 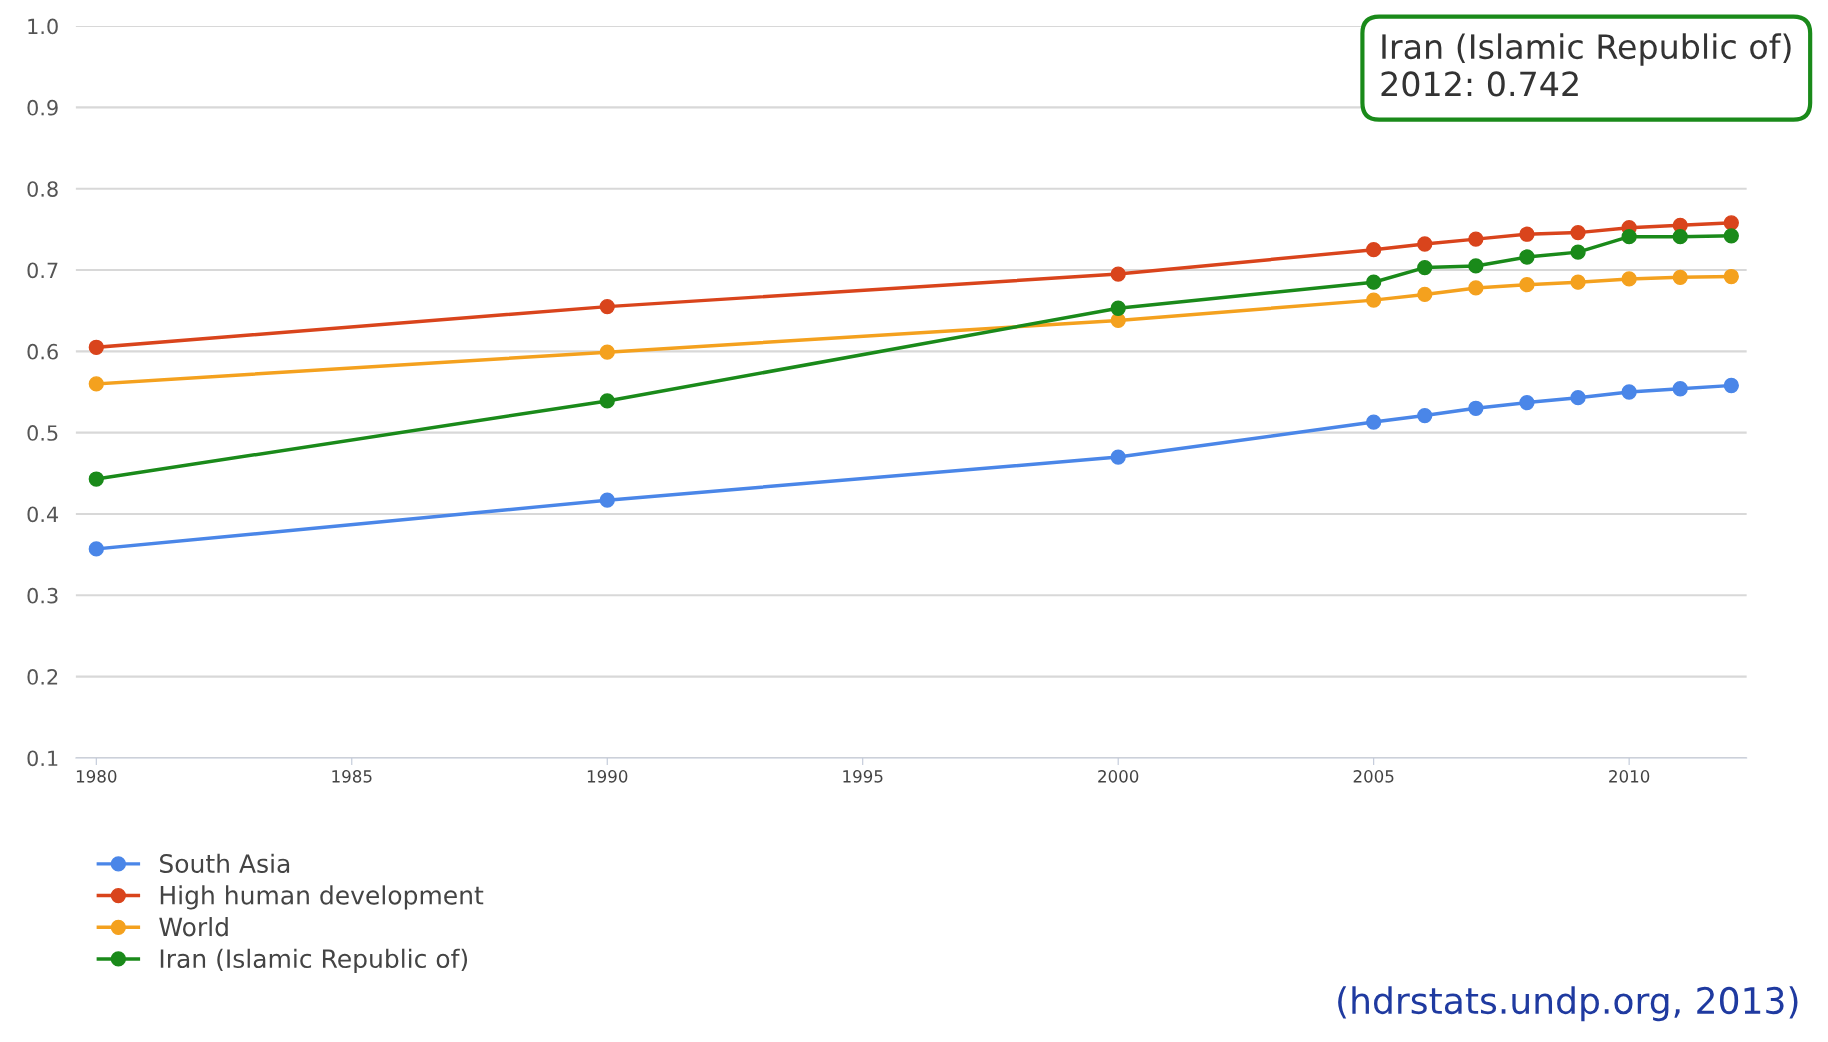 What do you see at coordinates (314, 960) in the screenshot?
I see `legend-label: Iran (Islamic Republic of)` at bounding box center [314, 960].